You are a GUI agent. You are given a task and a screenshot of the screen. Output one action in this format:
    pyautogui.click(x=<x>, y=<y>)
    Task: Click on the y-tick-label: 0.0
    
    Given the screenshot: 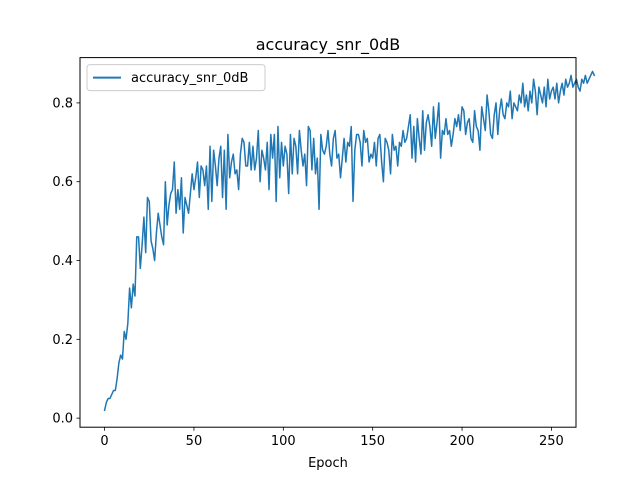 What is the action you would take?
    pyautogui.click(x=62, y=419)
    